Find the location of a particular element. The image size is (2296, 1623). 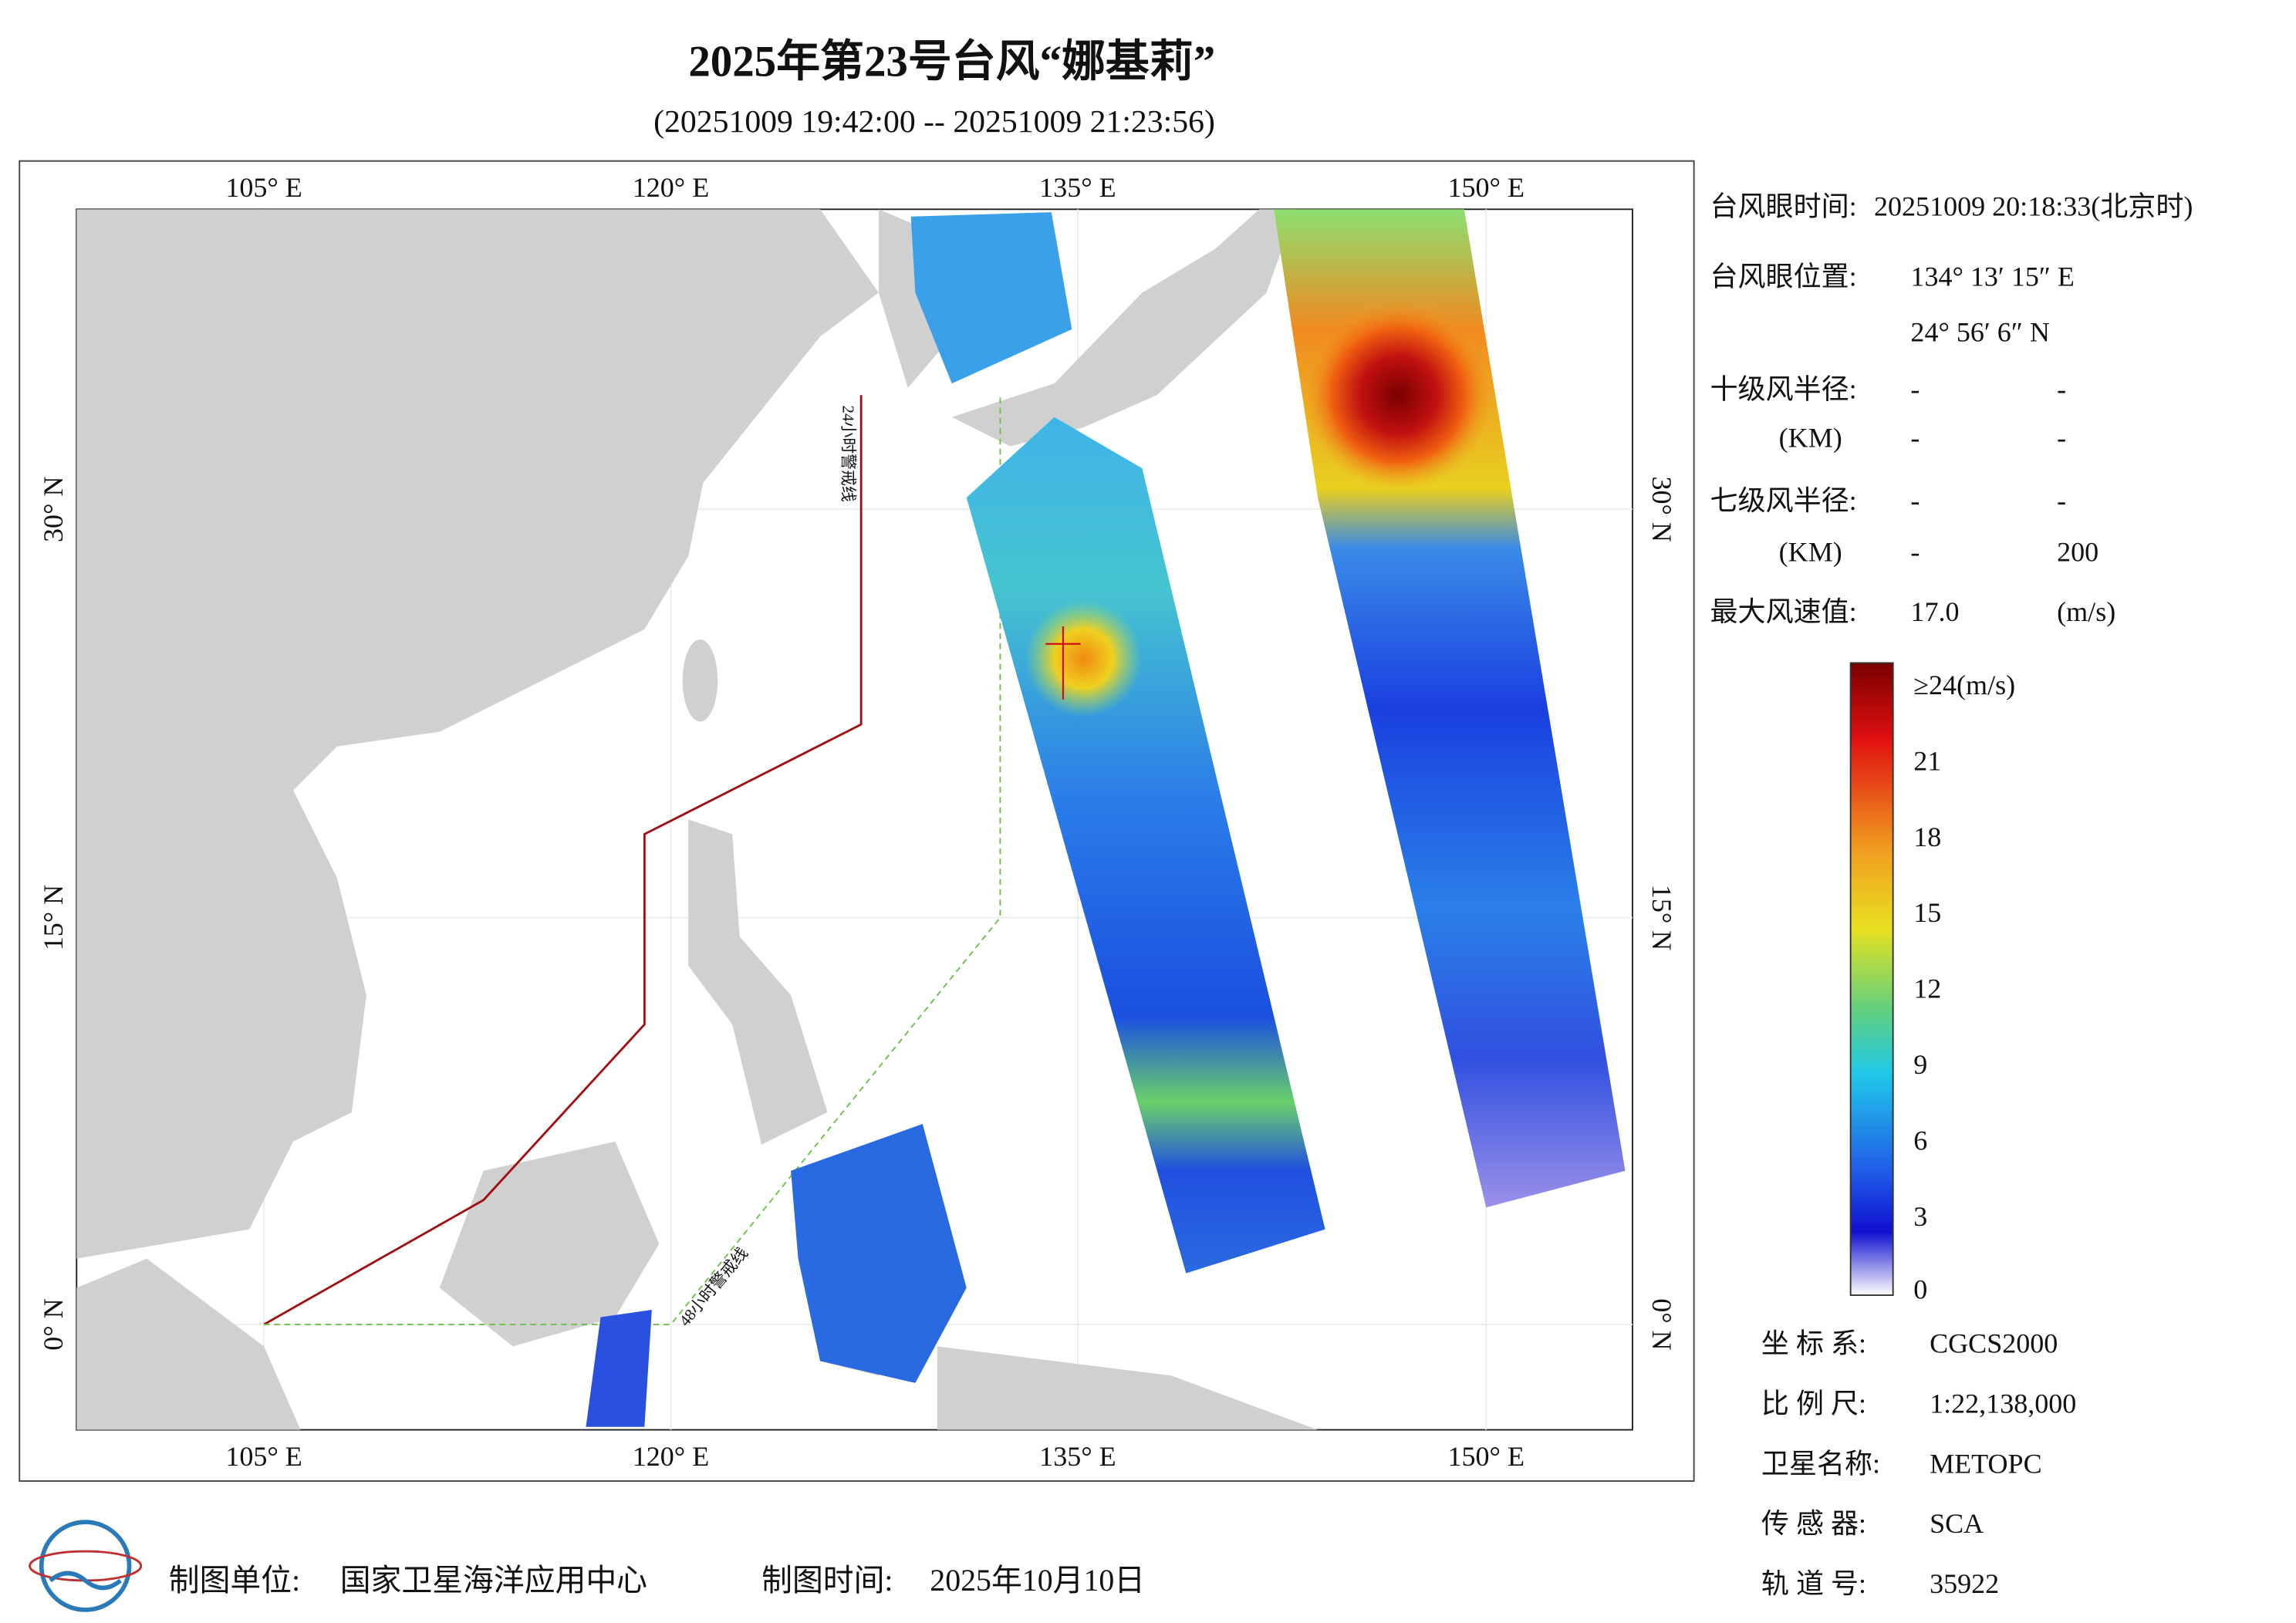

meta-value: METOPC is located at coordinates (1985, 1463).